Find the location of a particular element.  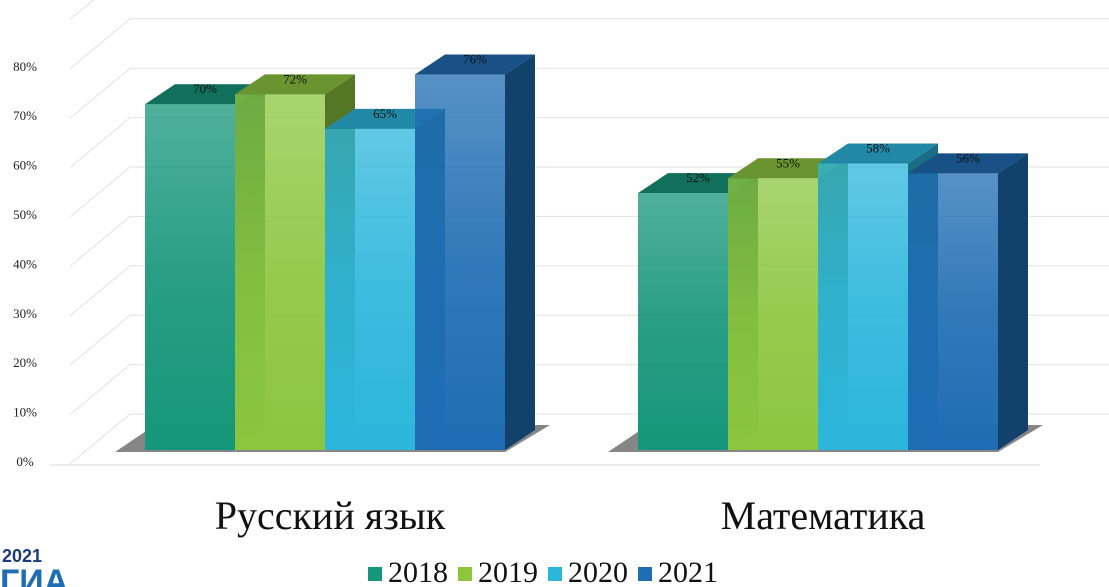

value-label: 72% is located at coordinates (295, 78).